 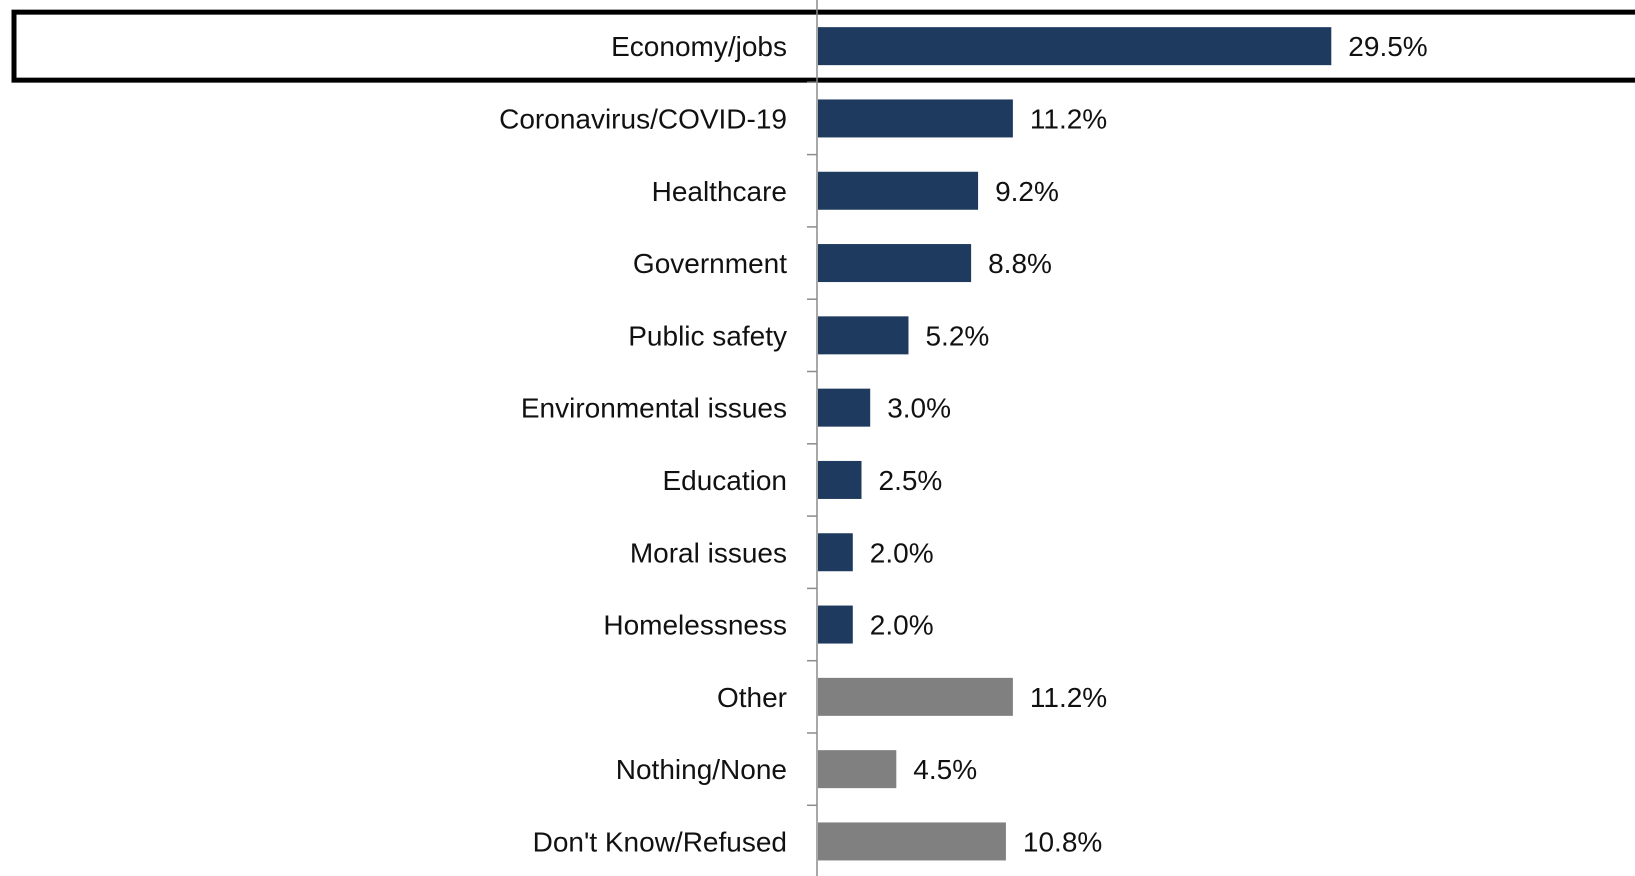 What do you see at coordinates (911, 480) in the screenshot?
I see `value-label: 2.5%` at bounding box center [911, 480].